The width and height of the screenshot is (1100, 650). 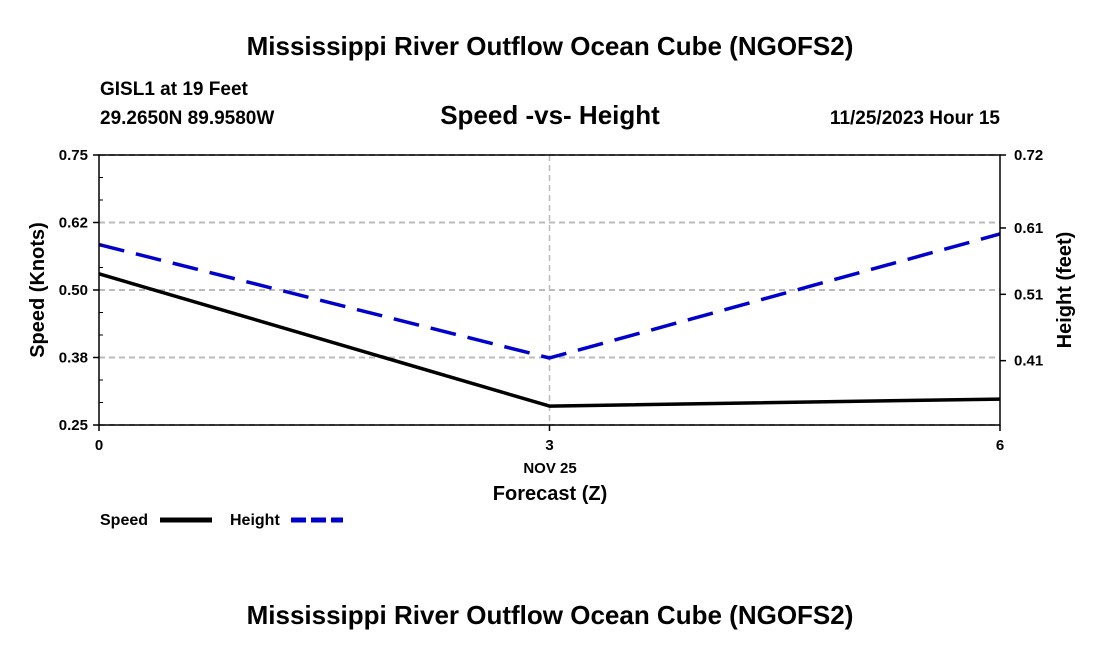 What do you see at coordinates (915, 118) in the screenshot?
I see `datetime-label: 11/25/2023 Hour 15` at bounding box center [915, 118].